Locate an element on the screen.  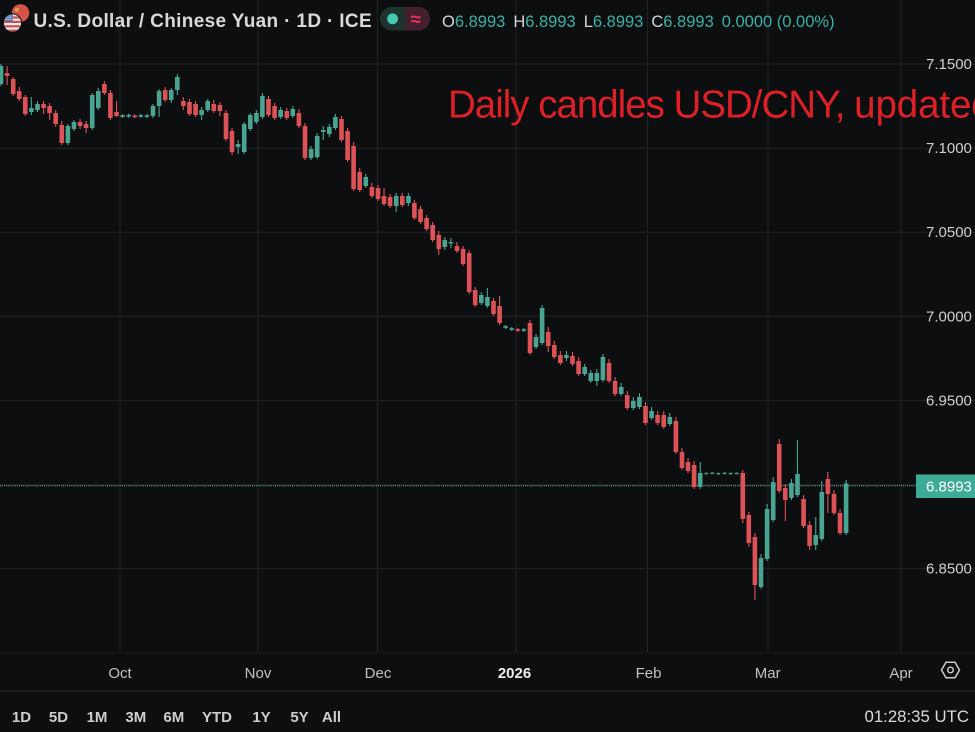
svg-text:U.S. Dollar / Chinese Yuan · 1: U.S. Dollar / Chinese Yuan · 1D · ICE is located at coordinates (203, 21).